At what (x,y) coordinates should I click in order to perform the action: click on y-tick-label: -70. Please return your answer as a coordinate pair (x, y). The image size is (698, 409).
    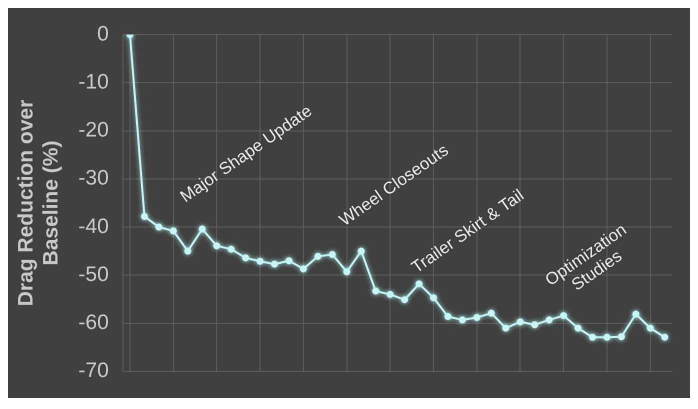
    Looking at the image, I should click on (93, 370).